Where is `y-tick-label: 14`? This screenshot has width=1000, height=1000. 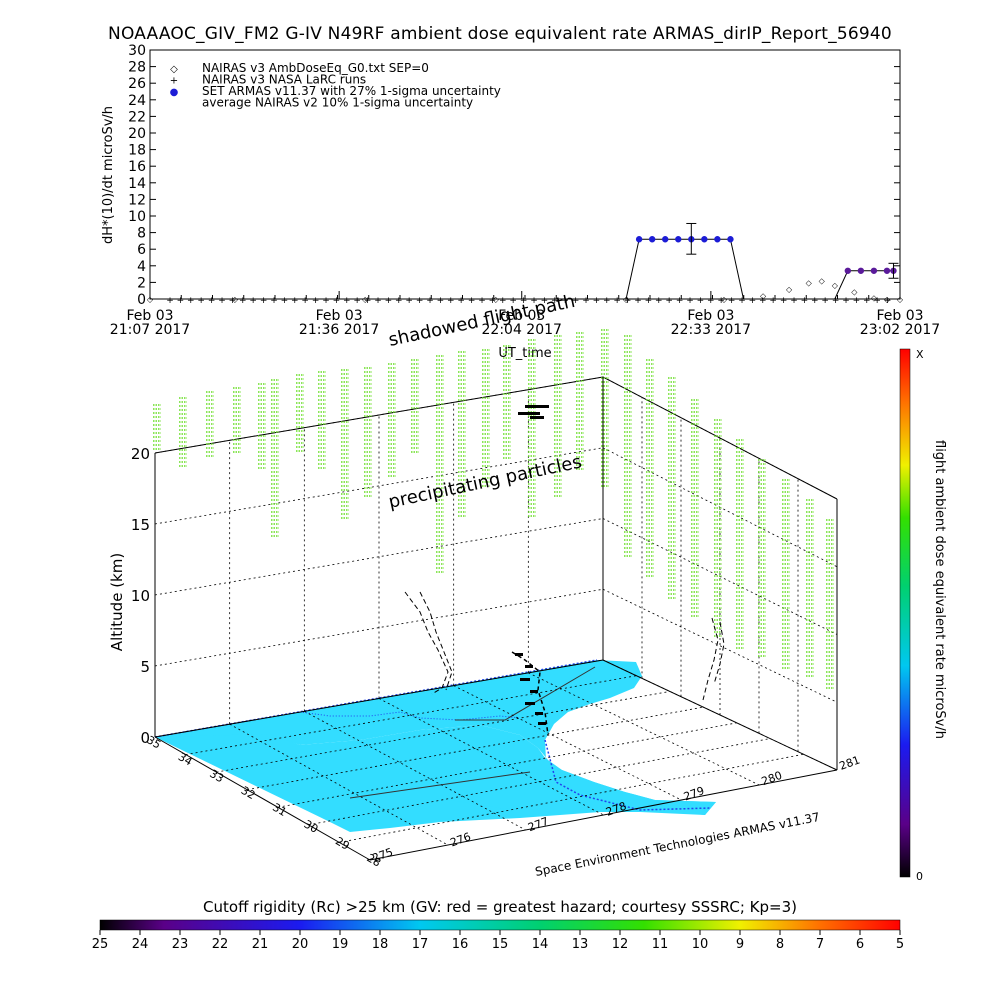 y-tick-label: 14 is located at coordinates (137, 184).